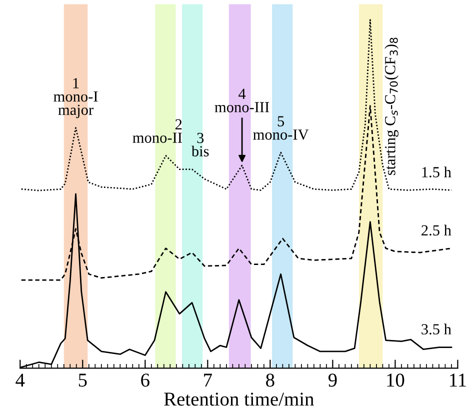 The height and width of the screenshot is (416, 468). I want to click on annotation: 2 mono-II, so click(157, 131).